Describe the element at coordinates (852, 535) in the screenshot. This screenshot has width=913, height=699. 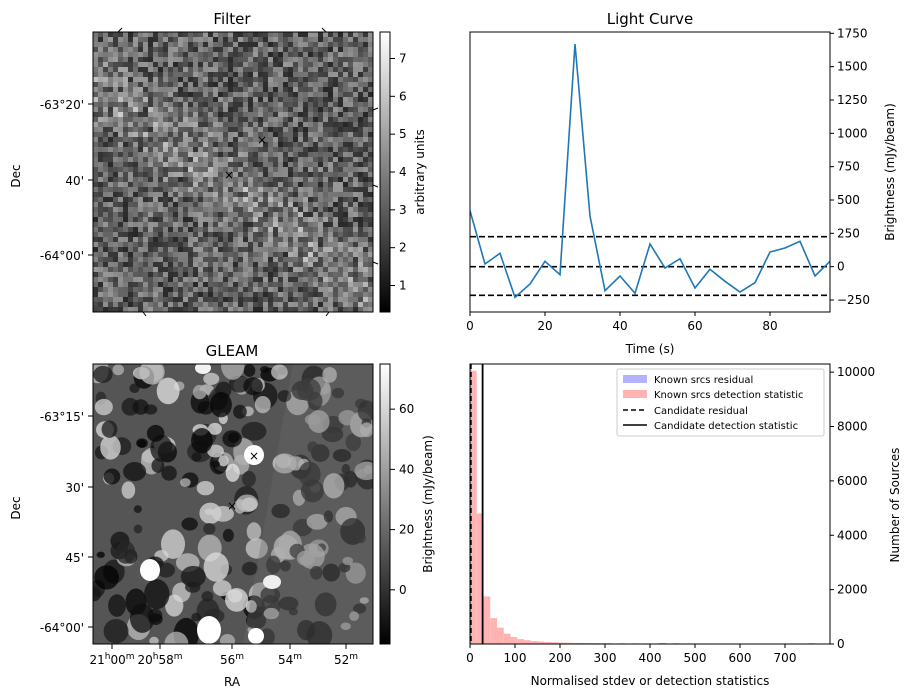
I see `y-tick-label: 4000` at that location.